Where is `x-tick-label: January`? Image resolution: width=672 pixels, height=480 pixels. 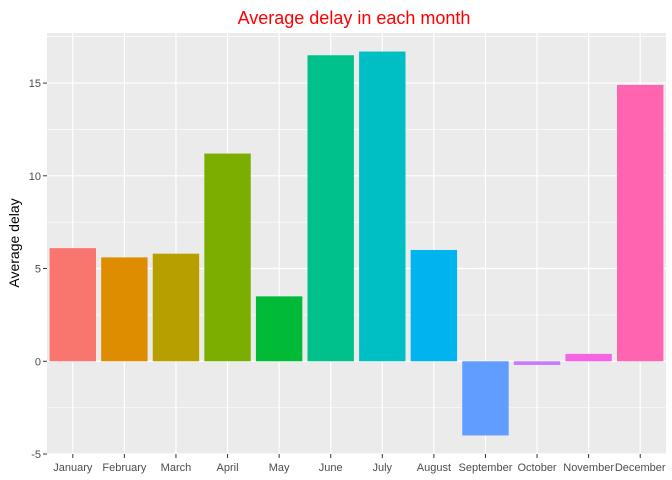
x-tick-label: January is located at coordinates (73, 468).